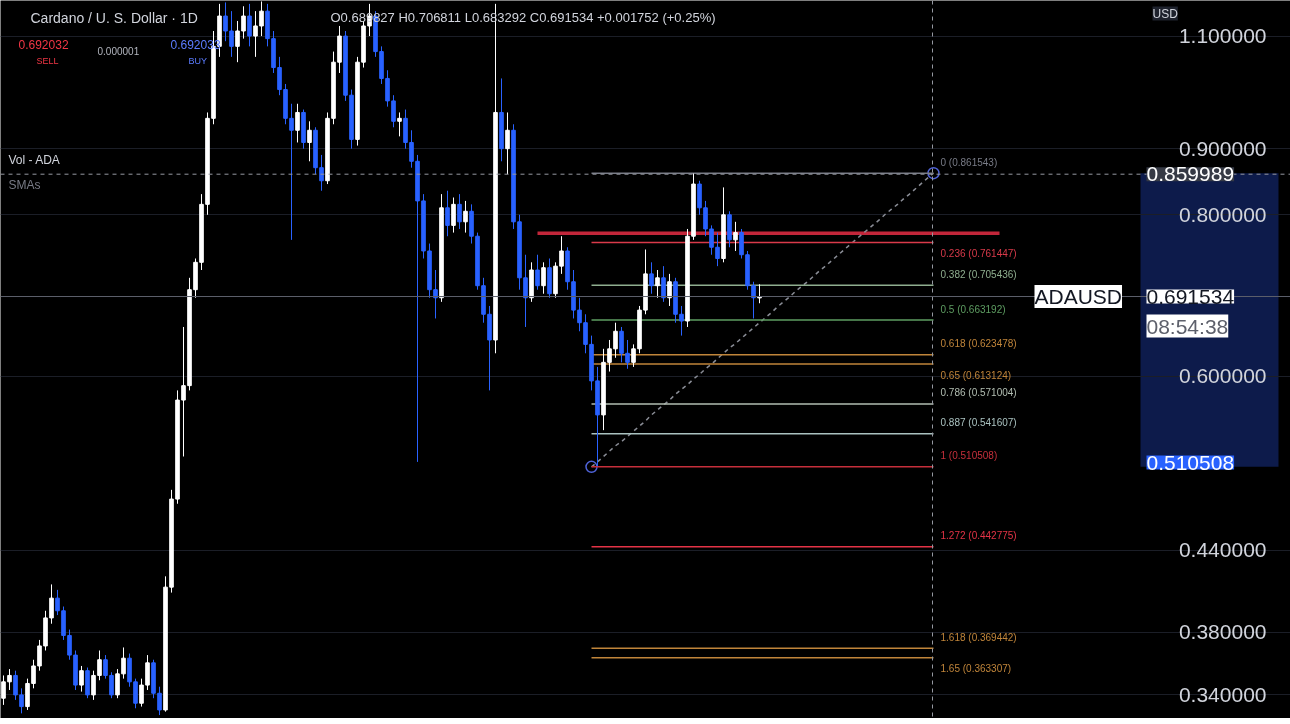 Image resolution: width=1290 pixels, height=724 pixels. What do you see at coordinates (1190, 462) in the screenshot?
I see `text: 0.510508` at bounding box center [1190, 462].